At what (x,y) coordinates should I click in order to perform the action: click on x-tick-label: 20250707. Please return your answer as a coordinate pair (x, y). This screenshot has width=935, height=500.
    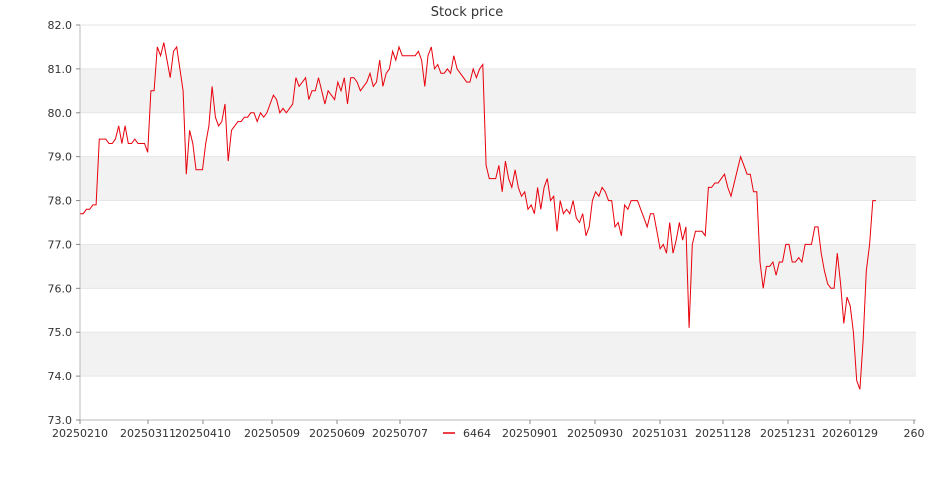
    Looking at the image, I should click on (400, 433).